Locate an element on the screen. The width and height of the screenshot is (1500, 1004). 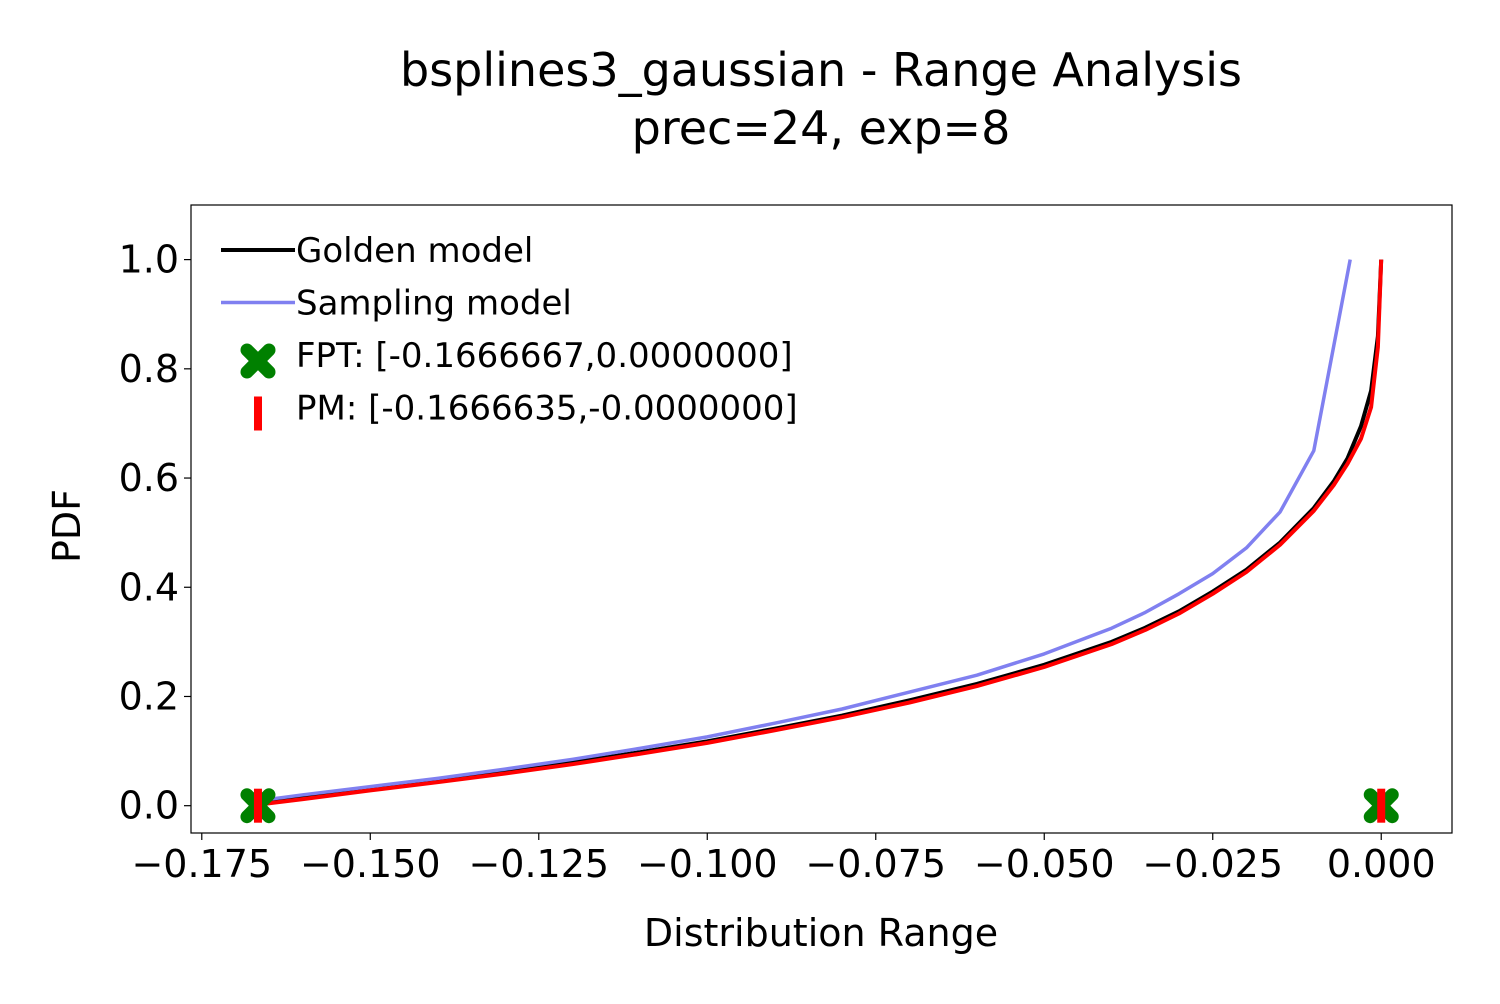
y-tick-label: 1.0 is located at coordinates (149, 260).